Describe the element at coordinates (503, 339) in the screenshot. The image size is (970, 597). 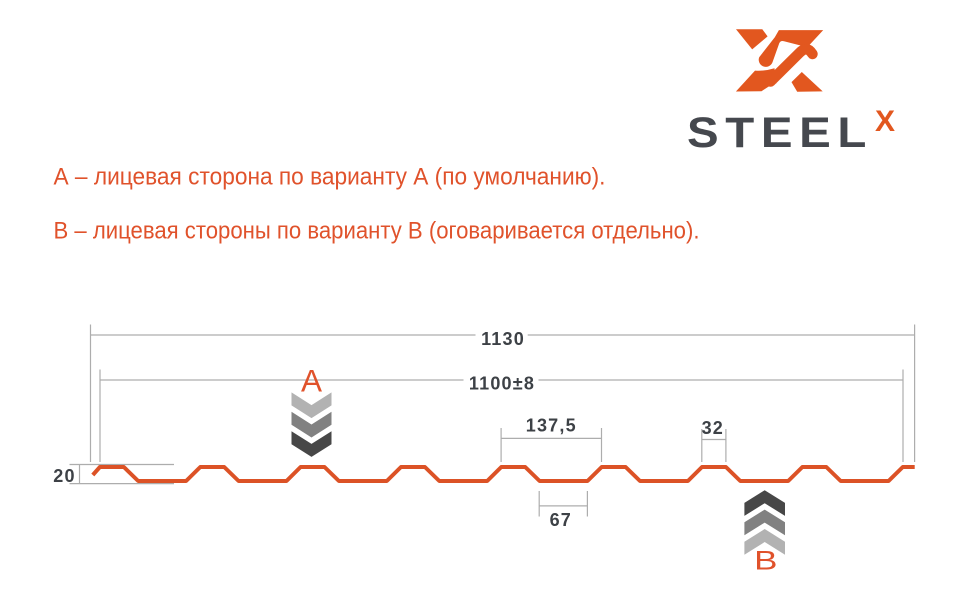
I see `svg-text: 1130` at that location.